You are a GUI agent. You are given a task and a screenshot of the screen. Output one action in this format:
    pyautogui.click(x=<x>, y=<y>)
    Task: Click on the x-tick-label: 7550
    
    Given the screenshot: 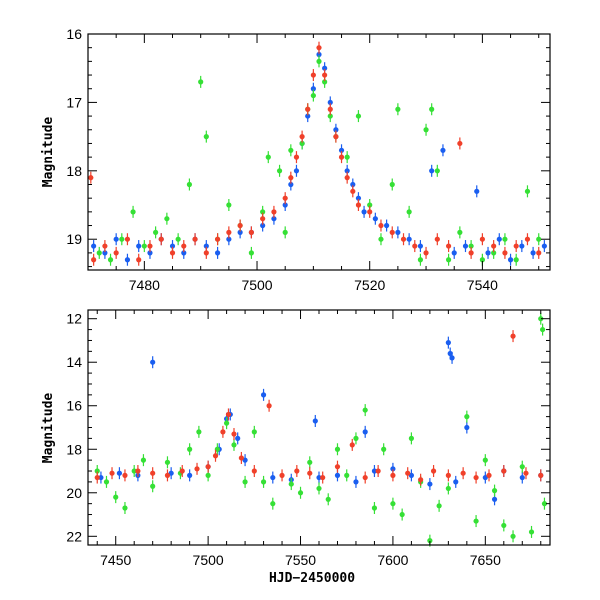 What is the action you would take?
    pyautogui.click(x=300, y=560)
    